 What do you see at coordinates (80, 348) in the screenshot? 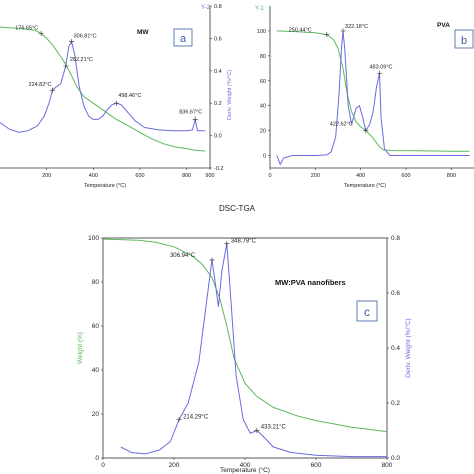
I see `left-axis-label: Weight (%)` at bounding box center [80, 348].